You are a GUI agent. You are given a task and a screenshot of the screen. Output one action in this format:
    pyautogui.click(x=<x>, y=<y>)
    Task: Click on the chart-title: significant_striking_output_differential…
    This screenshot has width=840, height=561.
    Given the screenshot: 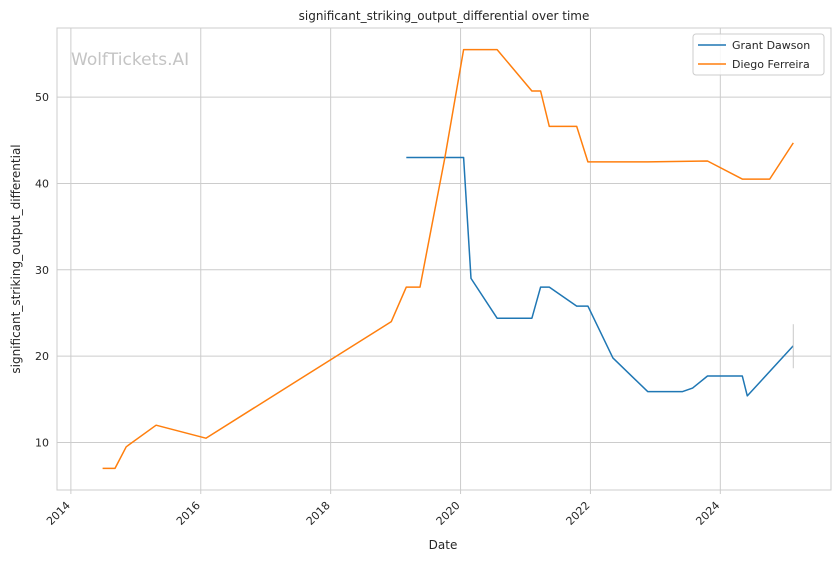 What is the action you would take?
    pyautogui.click(x=444, y=16)
    